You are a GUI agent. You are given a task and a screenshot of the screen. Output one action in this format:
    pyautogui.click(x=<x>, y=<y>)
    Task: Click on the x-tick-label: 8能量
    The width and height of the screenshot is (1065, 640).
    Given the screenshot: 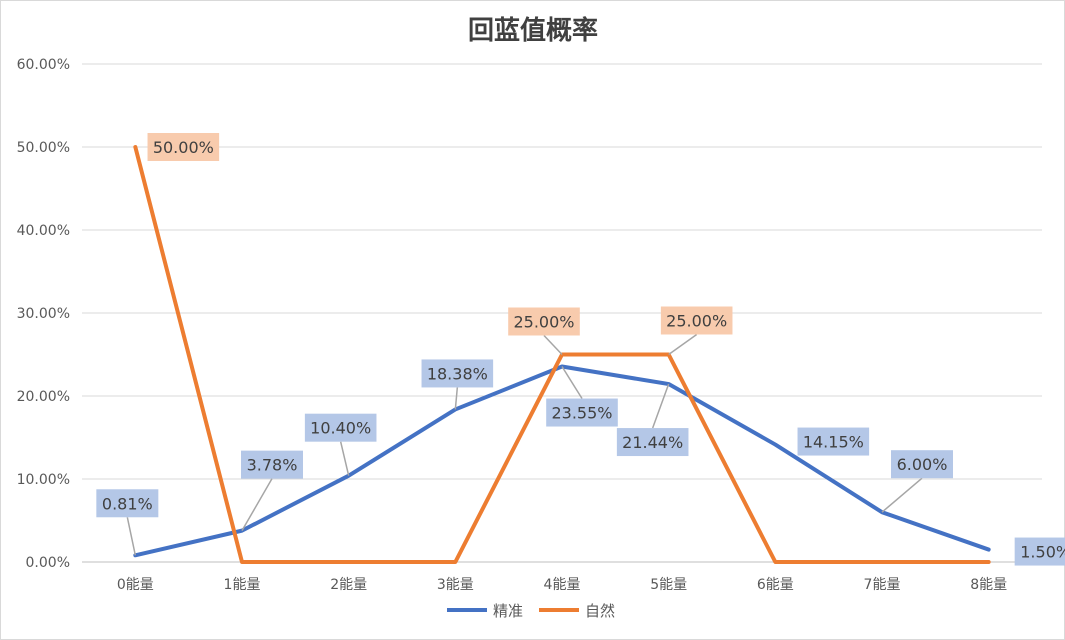 What is the action you would take?
    pyautogui.click(x=988, y=585)
    